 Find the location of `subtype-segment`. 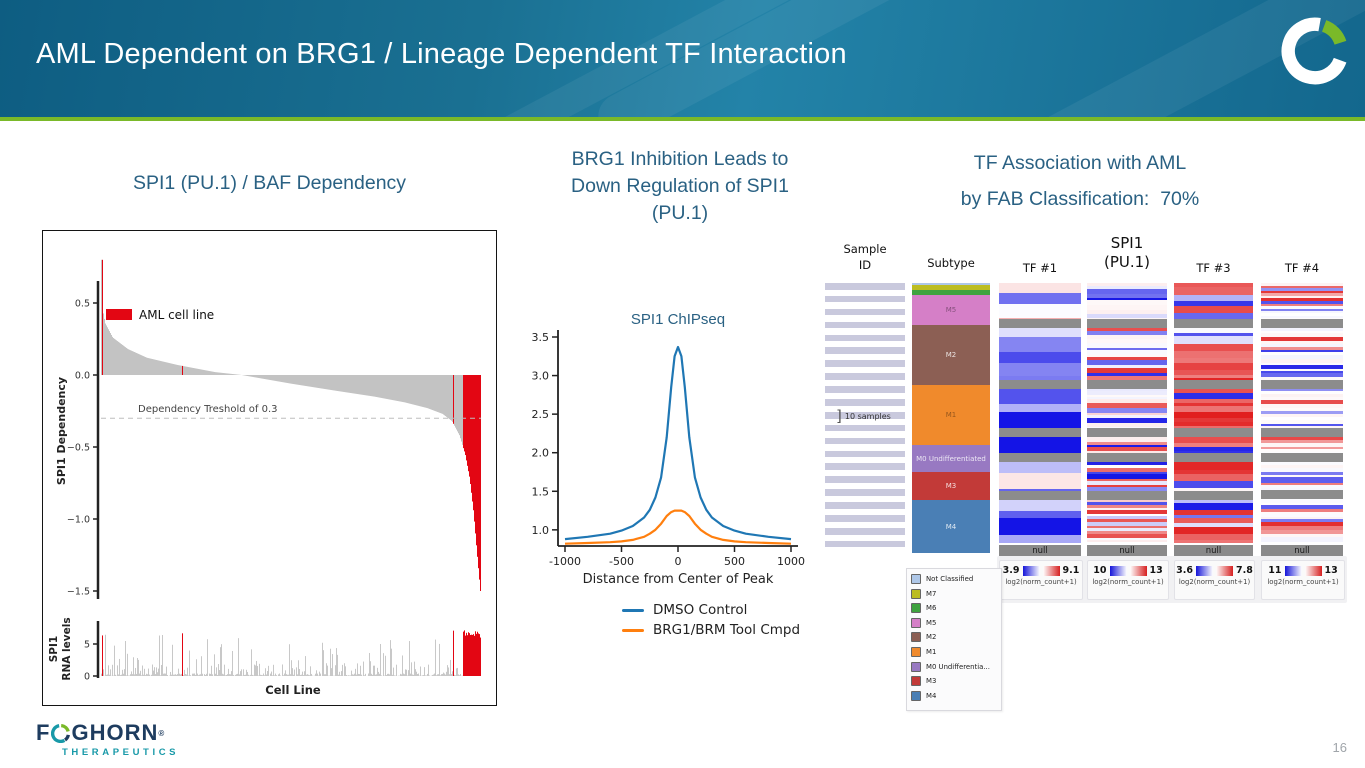

subtype-segment is located at coordinates (951, 292).